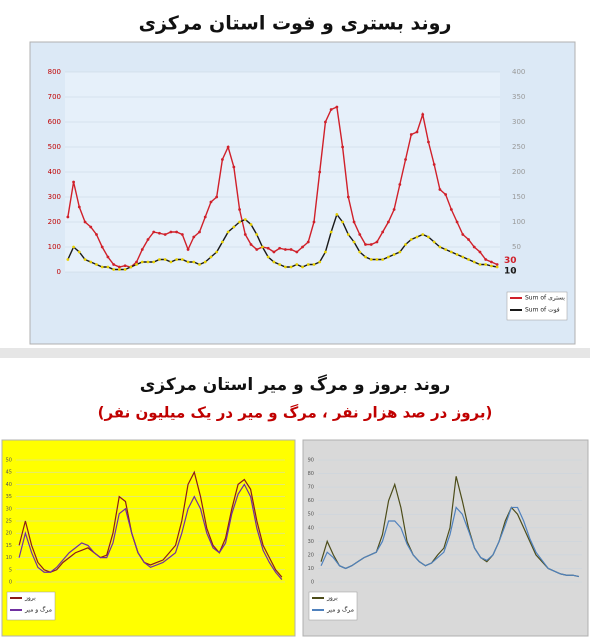  What do you see at coordinates (9, 522) in the screenshot?
I see `y-tick-label: 25` at bounding box center [9, 522].